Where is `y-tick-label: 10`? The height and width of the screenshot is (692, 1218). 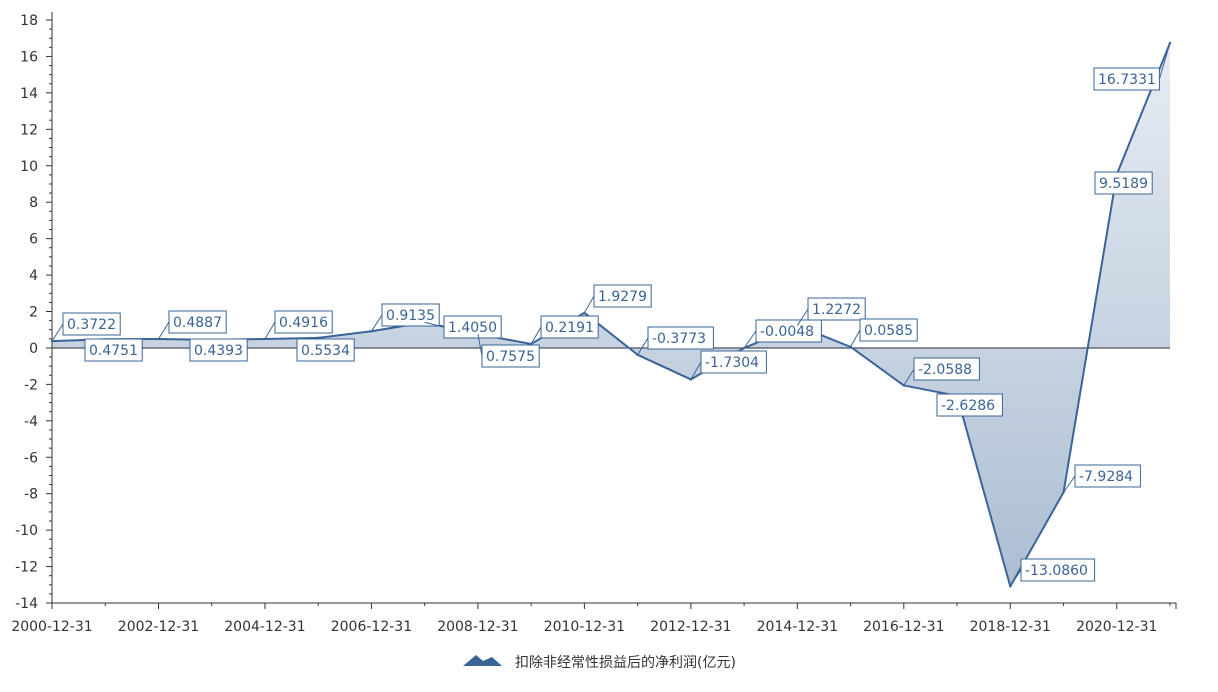
y-tick-label: 10 is located at coordinates (29, 167).